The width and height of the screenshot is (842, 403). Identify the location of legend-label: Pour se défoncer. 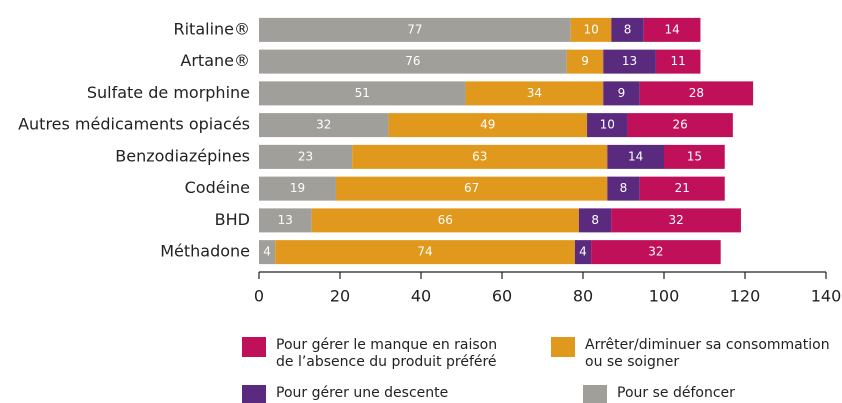
(676, 393).